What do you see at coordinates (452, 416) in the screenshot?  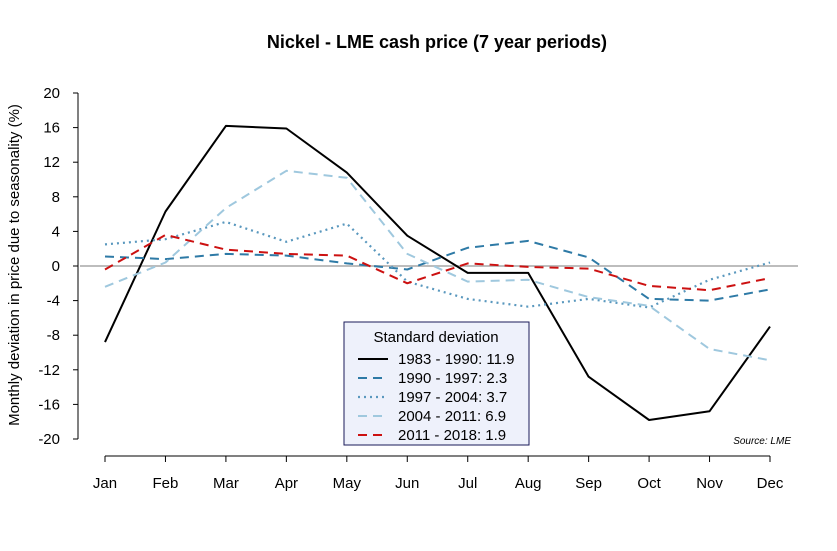 I see `legend-label-4: 2004 - 2011: 6.9` at bounding box center [452, 416].